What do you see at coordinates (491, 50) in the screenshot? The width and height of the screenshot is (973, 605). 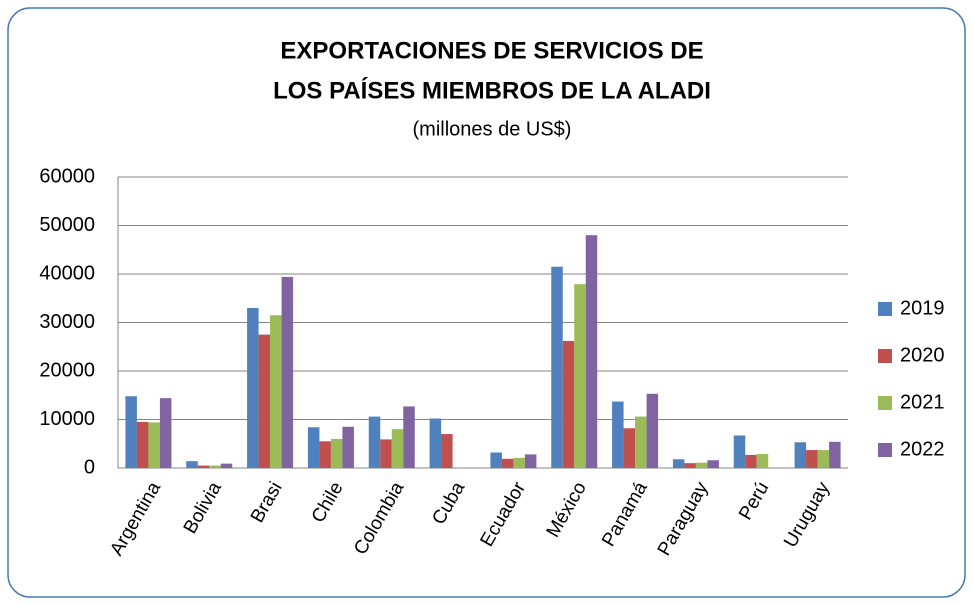 I see `chart-title: EXPORTACIONES DE SERVICIOS DE` at bounding box center [491, 50].